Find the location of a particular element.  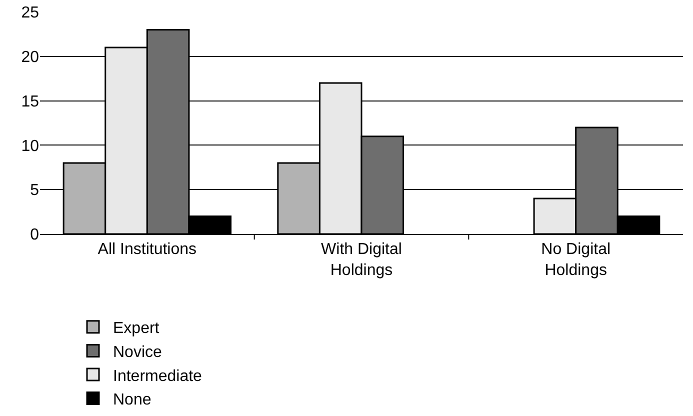

y-tick-label: 0 is located at coordinates (35, 235).